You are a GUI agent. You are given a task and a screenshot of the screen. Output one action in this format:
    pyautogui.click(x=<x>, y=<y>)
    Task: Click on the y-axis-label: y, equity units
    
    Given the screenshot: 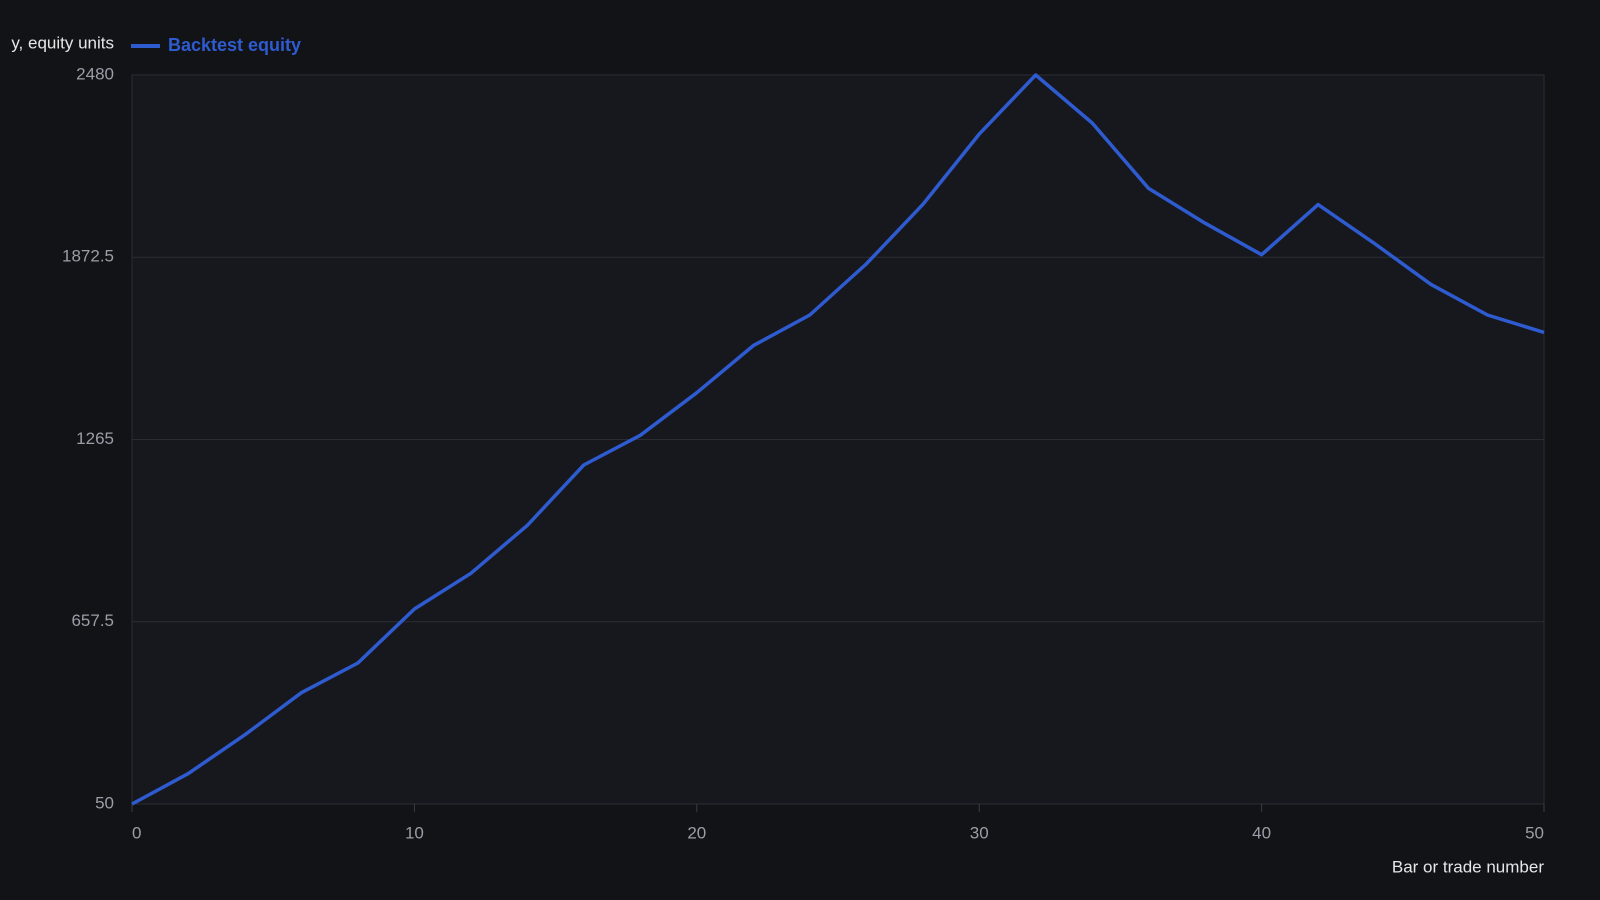 What is the action you would take?
    pyautogui.click(x=62, y=42)
    